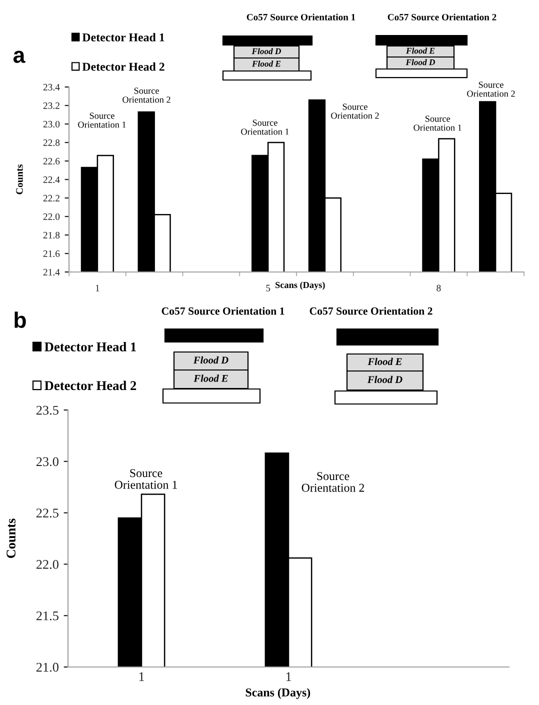 This screenshot has height=705, width=539. I want to click on y-tick-label: 22.4, so click(51, 180).